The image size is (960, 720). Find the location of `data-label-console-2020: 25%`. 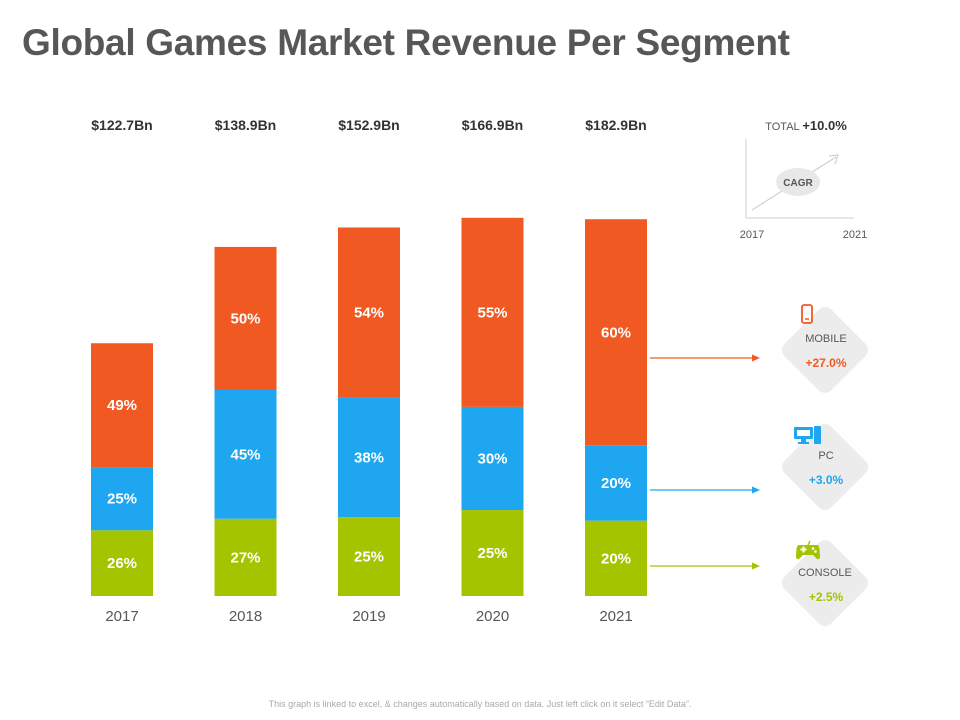

data-label-console-2020: 25% is located at coordinates (492, 553).